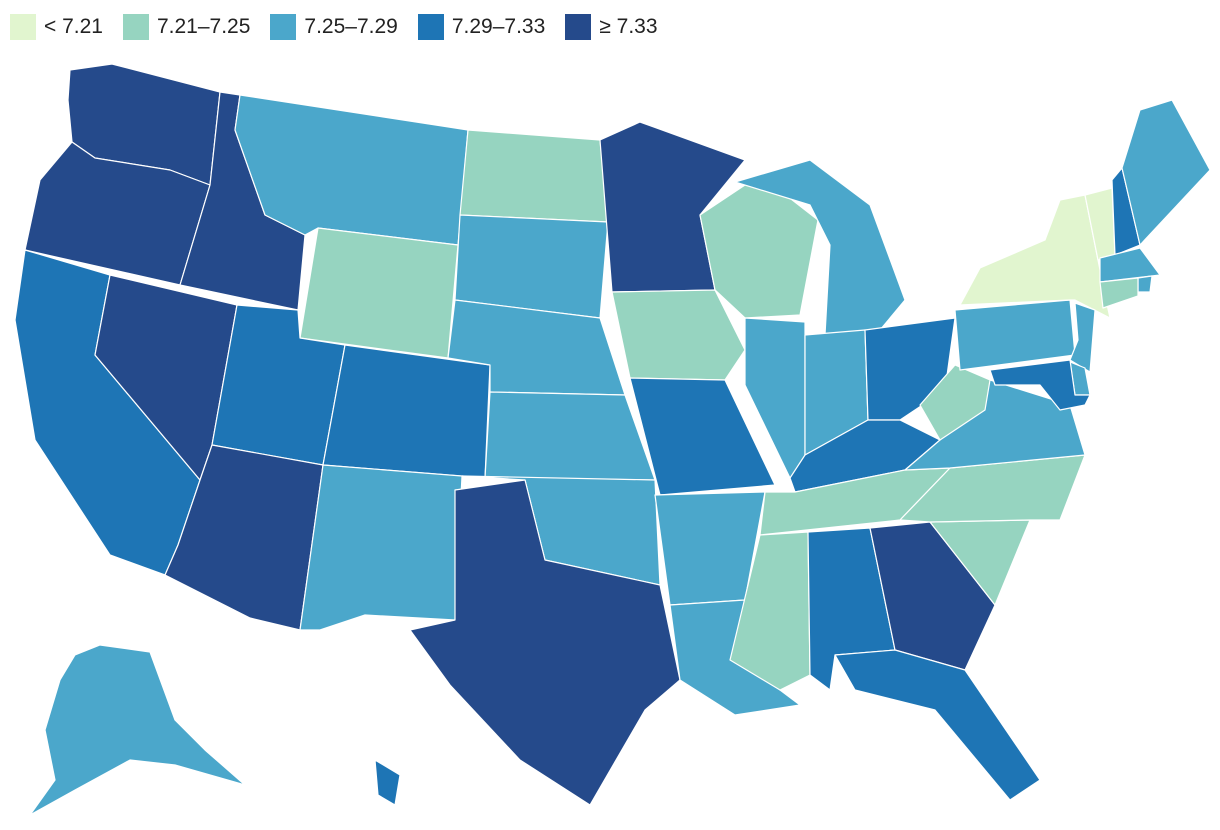 The image size is (1220, 830). Describe the element at coordinates (1119, 293) in the screenshot. I see `state-ct` at that location.